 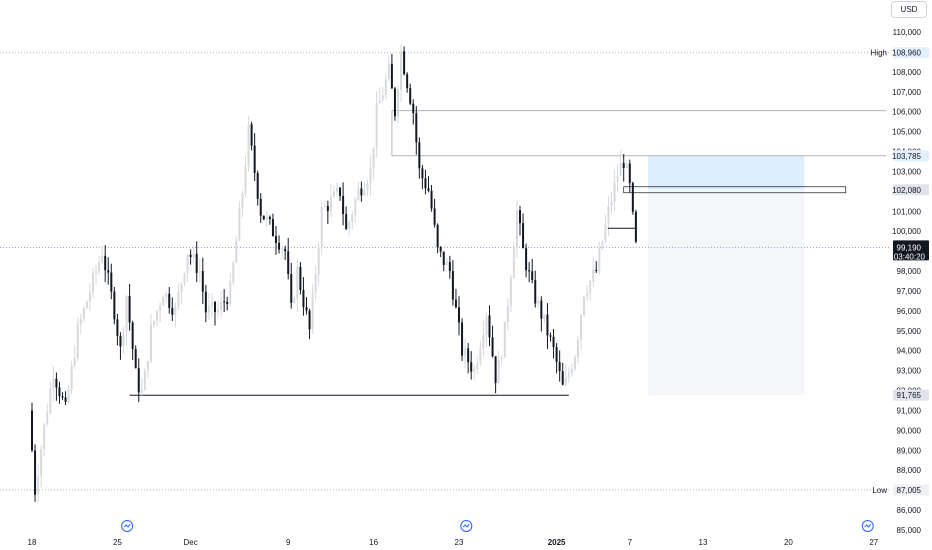 What do you see at coordinates (909, 395) in the screenshot?
I see `stop-price-tag: 91,765` at bounding box center [909, 395].